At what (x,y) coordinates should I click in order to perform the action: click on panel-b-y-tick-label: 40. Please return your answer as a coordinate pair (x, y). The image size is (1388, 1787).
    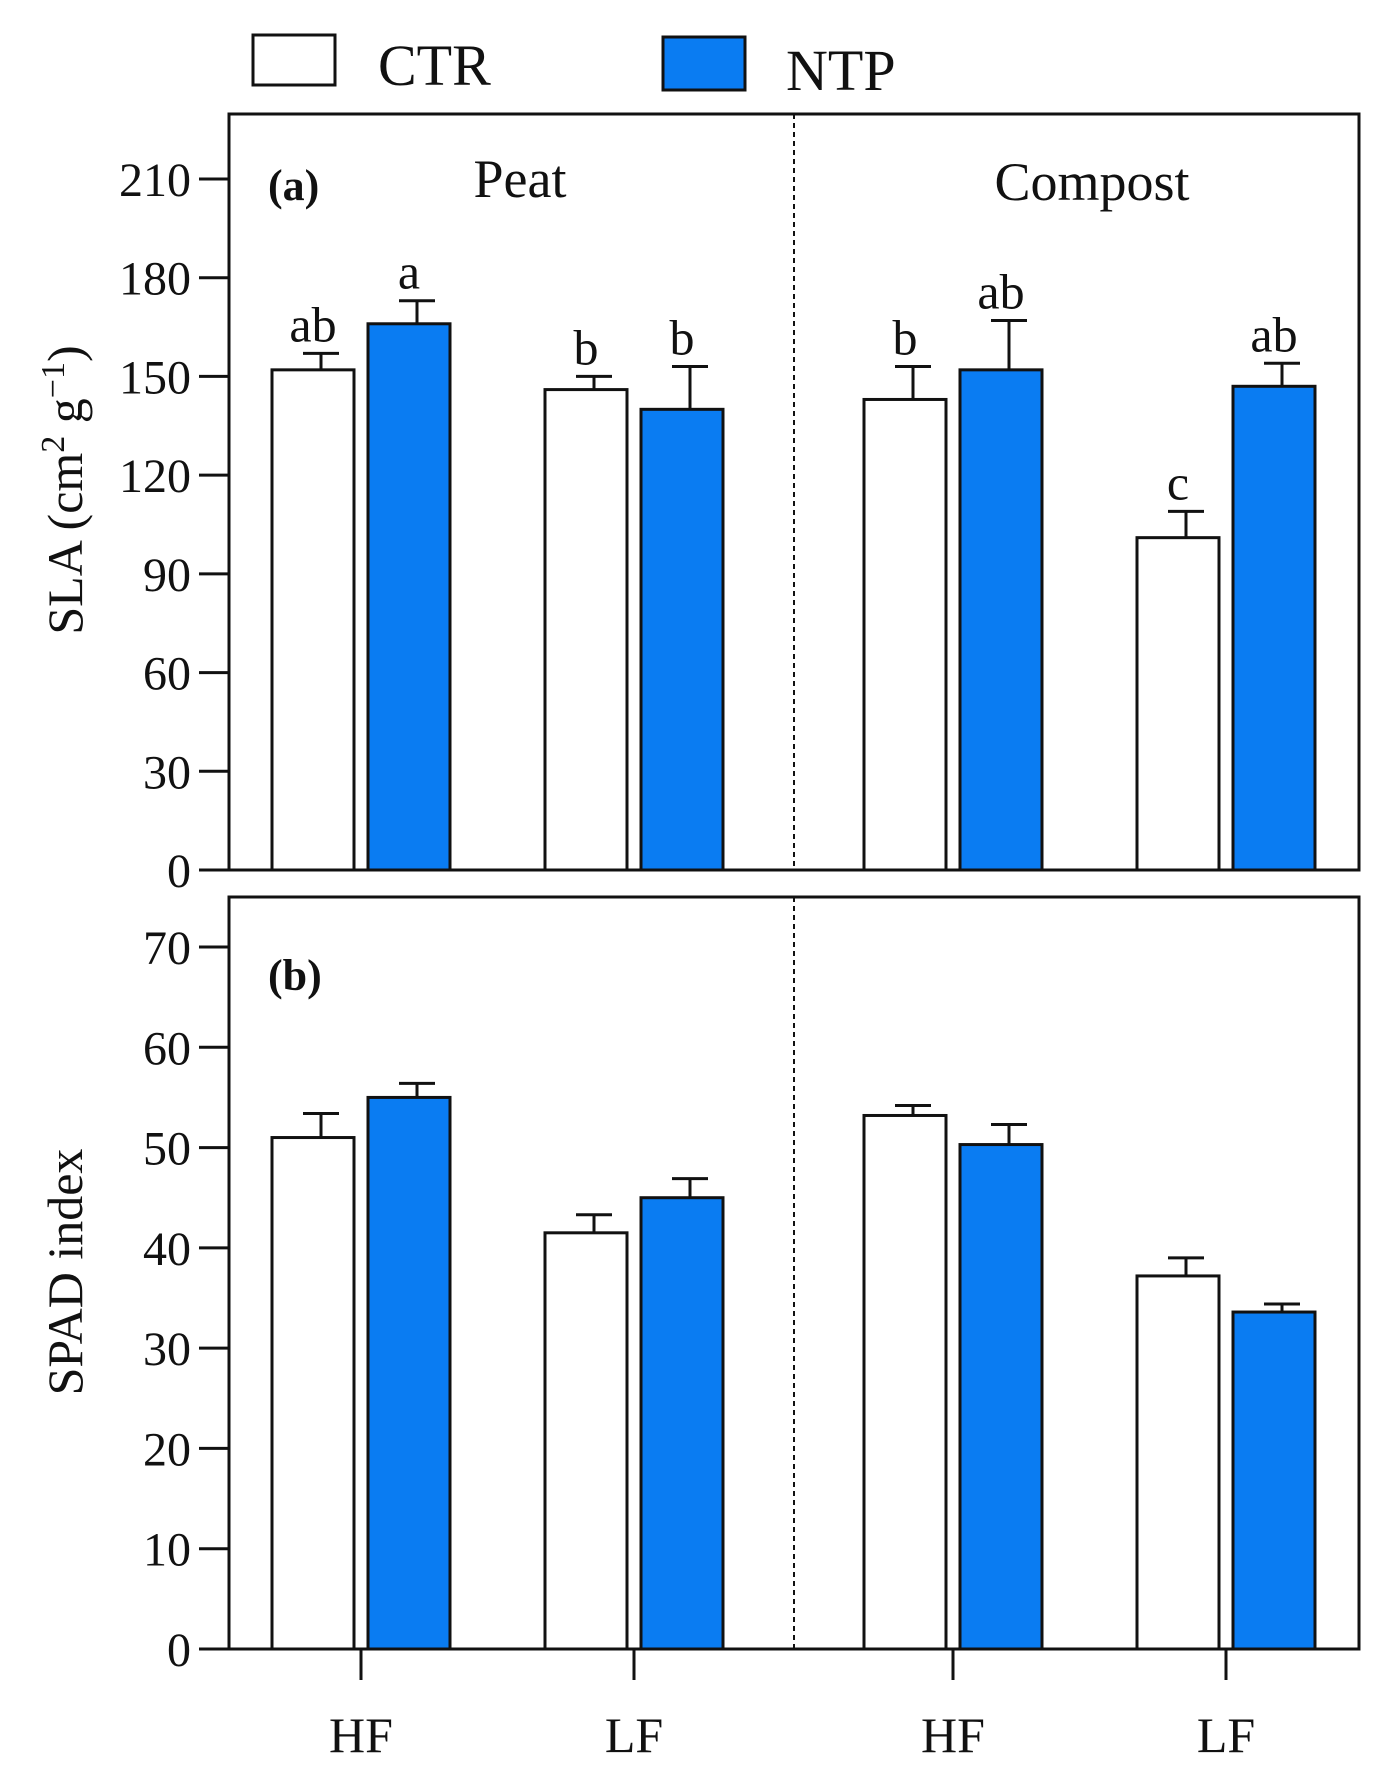
    Looking at the image, I should click on (167, 1249).